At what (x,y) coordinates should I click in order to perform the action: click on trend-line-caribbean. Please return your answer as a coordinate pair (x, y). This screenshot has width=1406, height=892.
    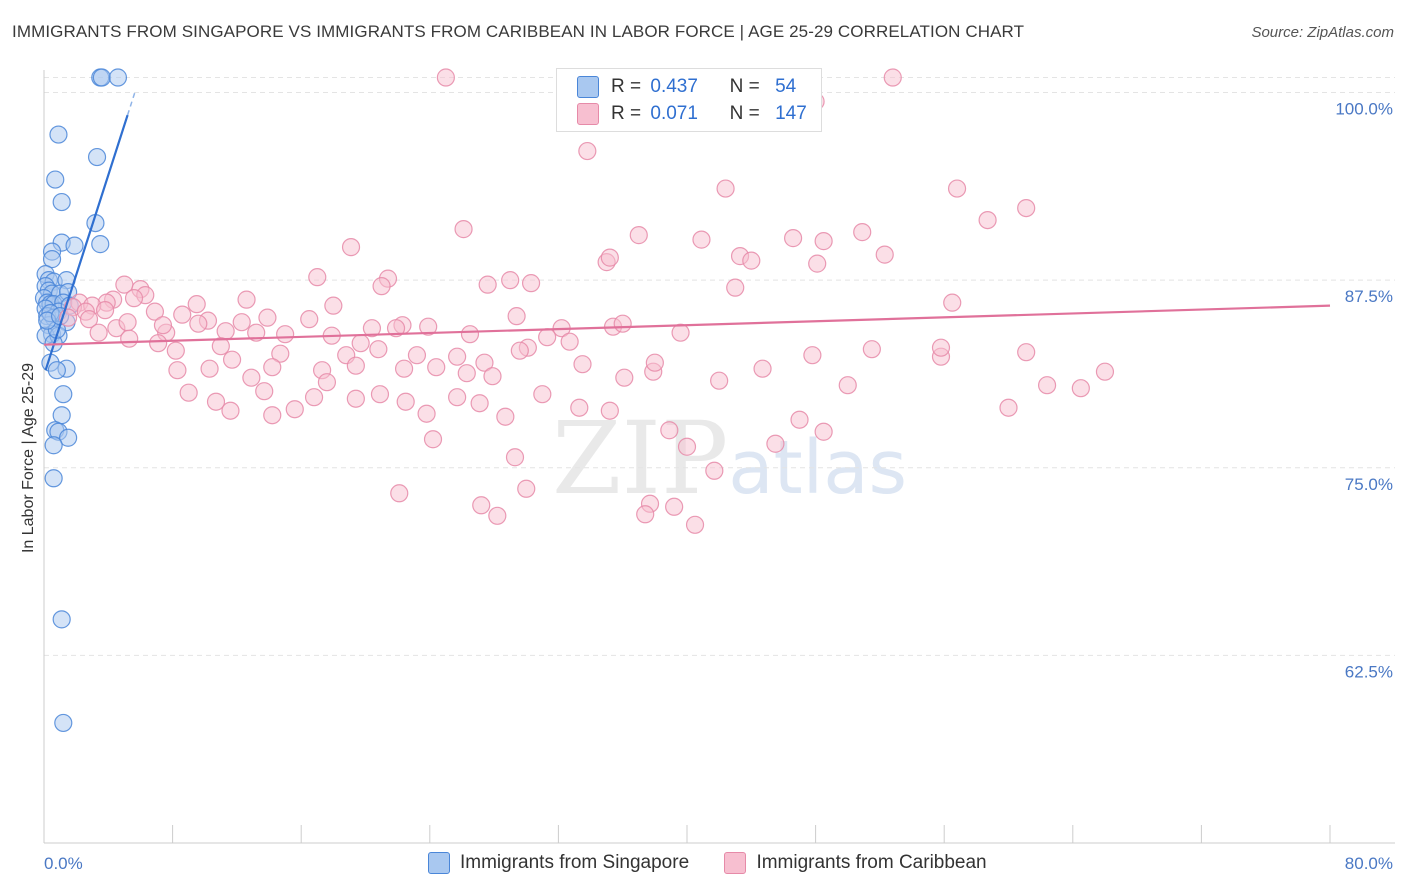
    Looking at the image, I should click on (687, 325).